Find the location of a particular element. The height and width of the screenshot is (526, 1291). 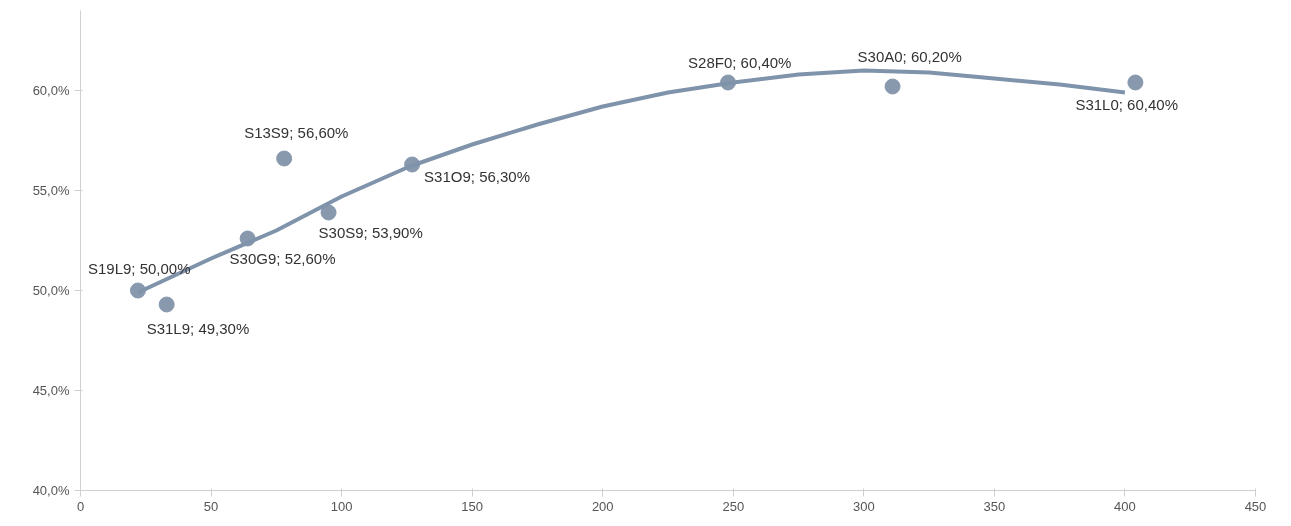

x-tick-label: 250 is located at coordinates (733, 506).